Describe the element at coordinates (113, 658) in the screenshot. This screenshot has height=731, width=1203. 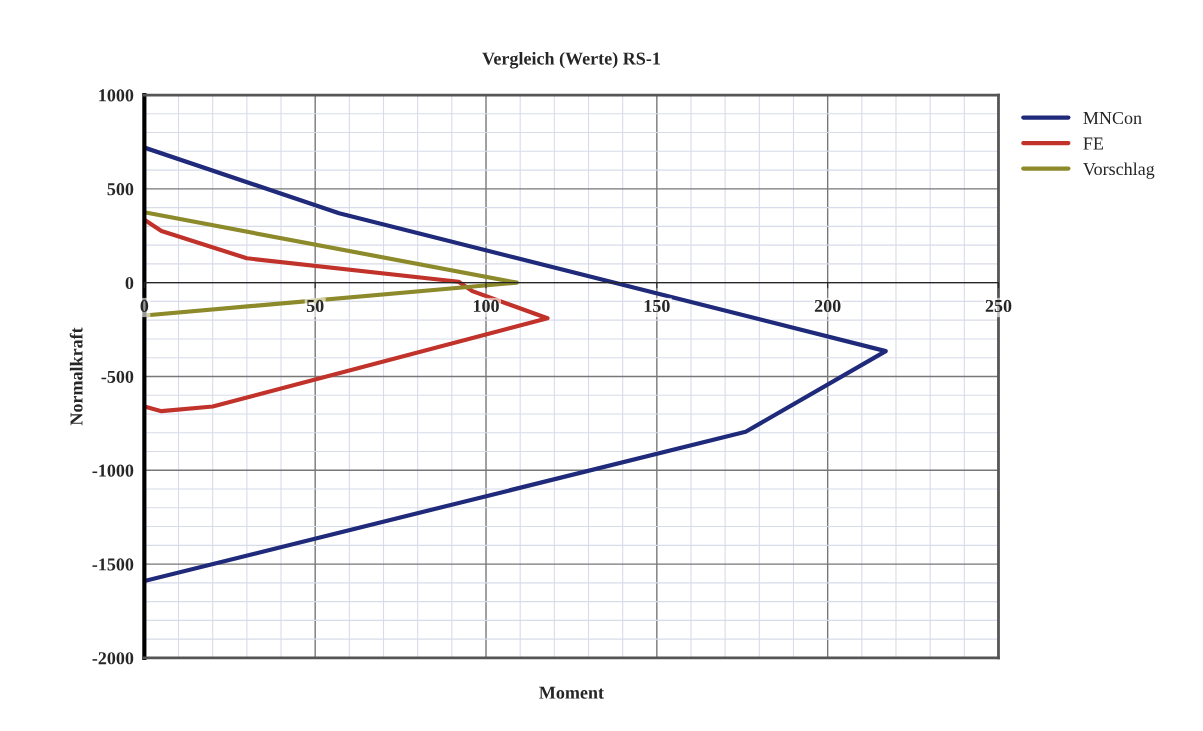
I see `y-tick-label: -2000` at that location.